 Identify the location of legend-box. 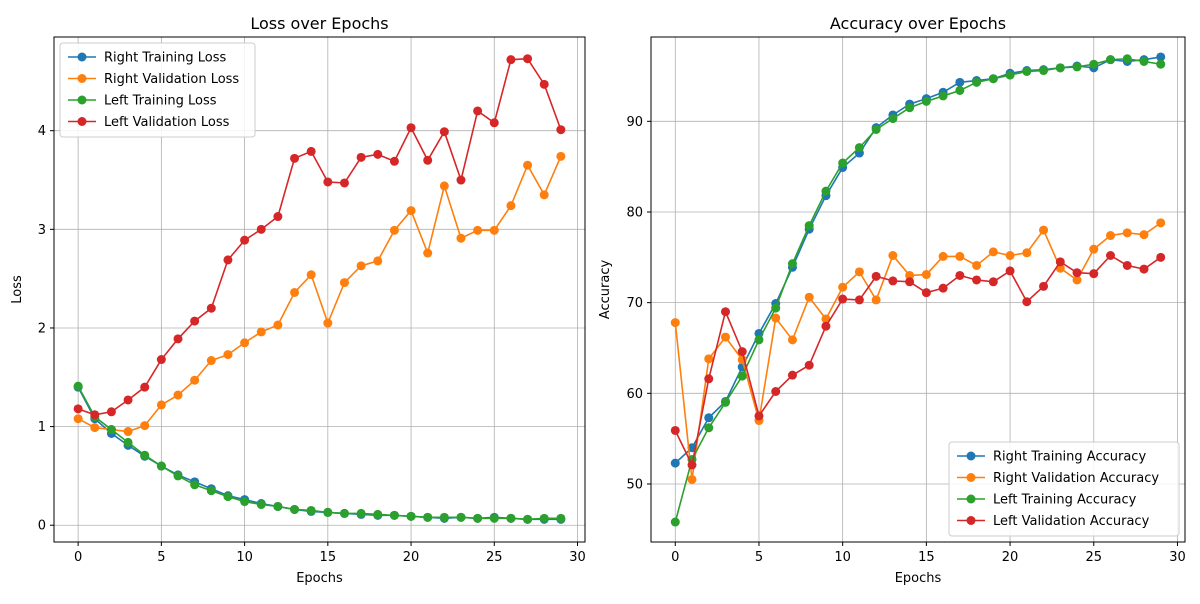
(157, 90).